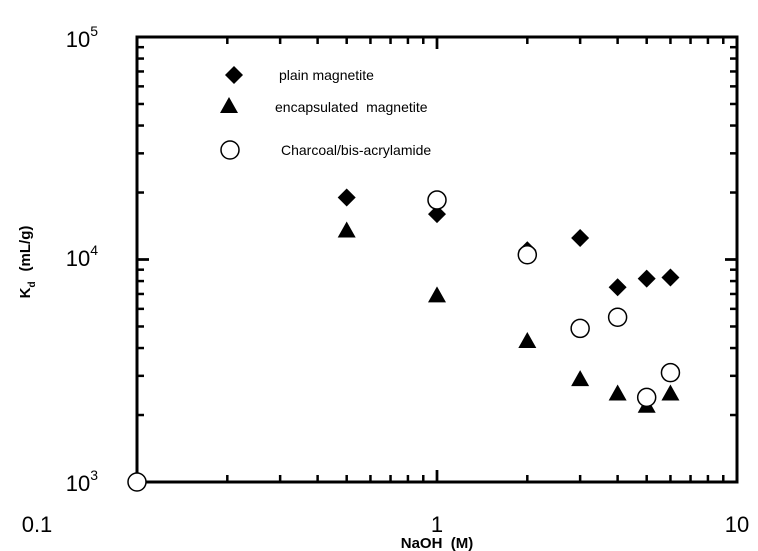 The width and height of the screenshot is (758, 551). Describe the element at coordinates (737, 524) in the screenshot. I see `x-tick-label-10: 10` at that location.